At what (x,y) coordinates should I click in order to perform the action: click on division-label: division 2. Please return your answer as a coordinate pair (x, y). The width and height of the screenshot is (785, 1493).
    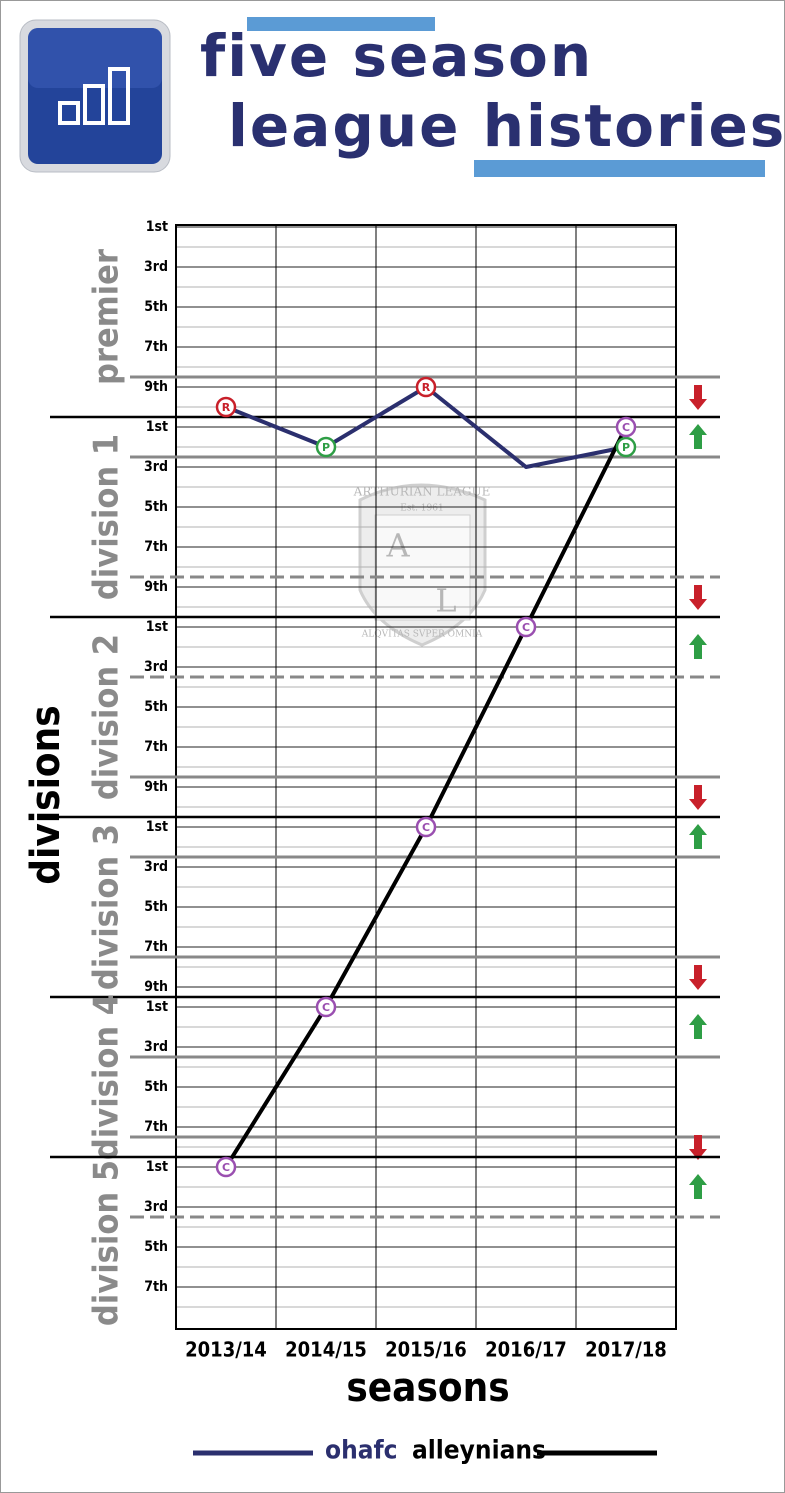
    Looking at the image, I should click on (107, 717).